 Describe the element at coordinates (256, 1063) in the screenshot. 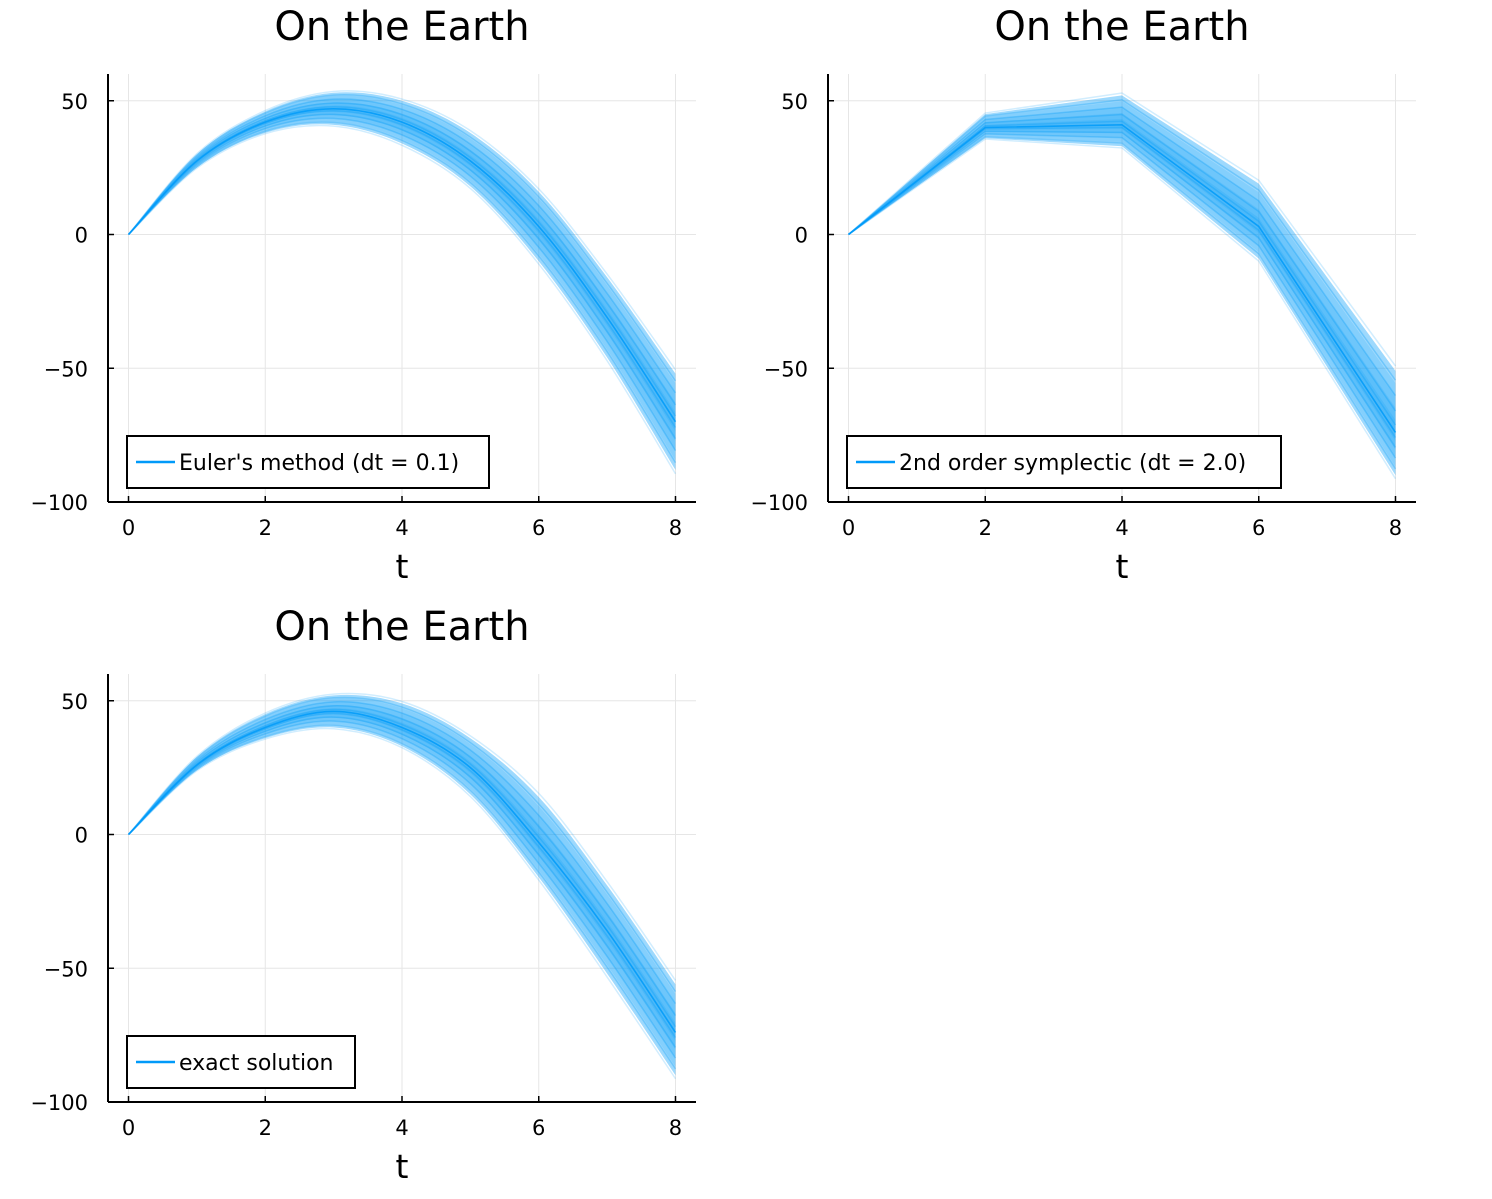

I see `legend-label: exact solution` at that location.